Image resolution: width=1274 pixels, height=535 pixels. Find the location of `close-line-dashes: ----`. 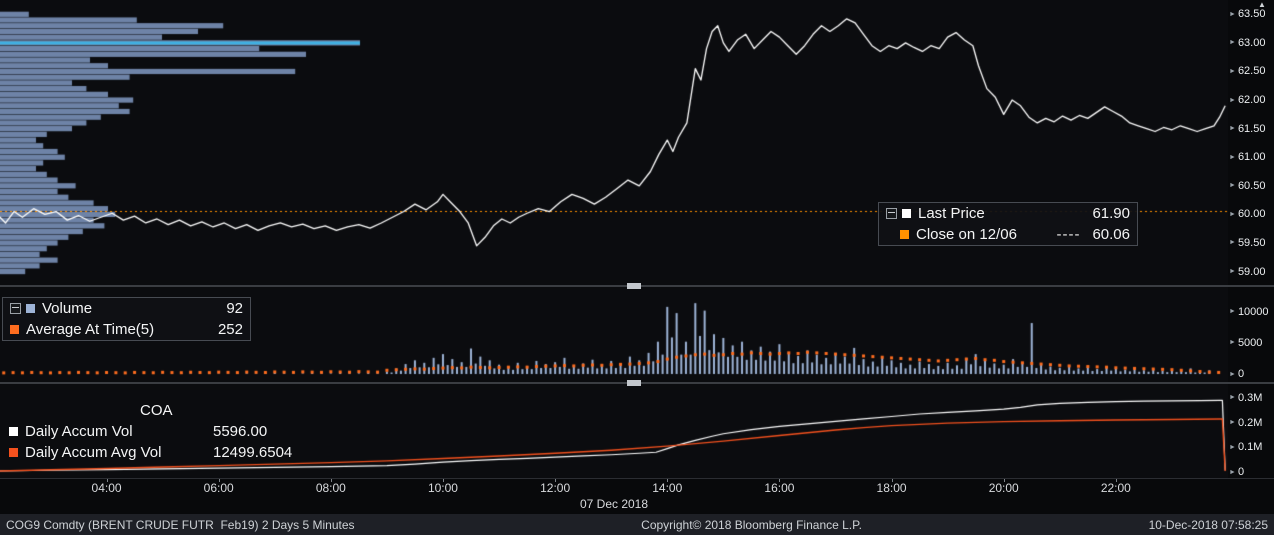

close-line-dashes: ---- is located at coordinates (1068, 234).